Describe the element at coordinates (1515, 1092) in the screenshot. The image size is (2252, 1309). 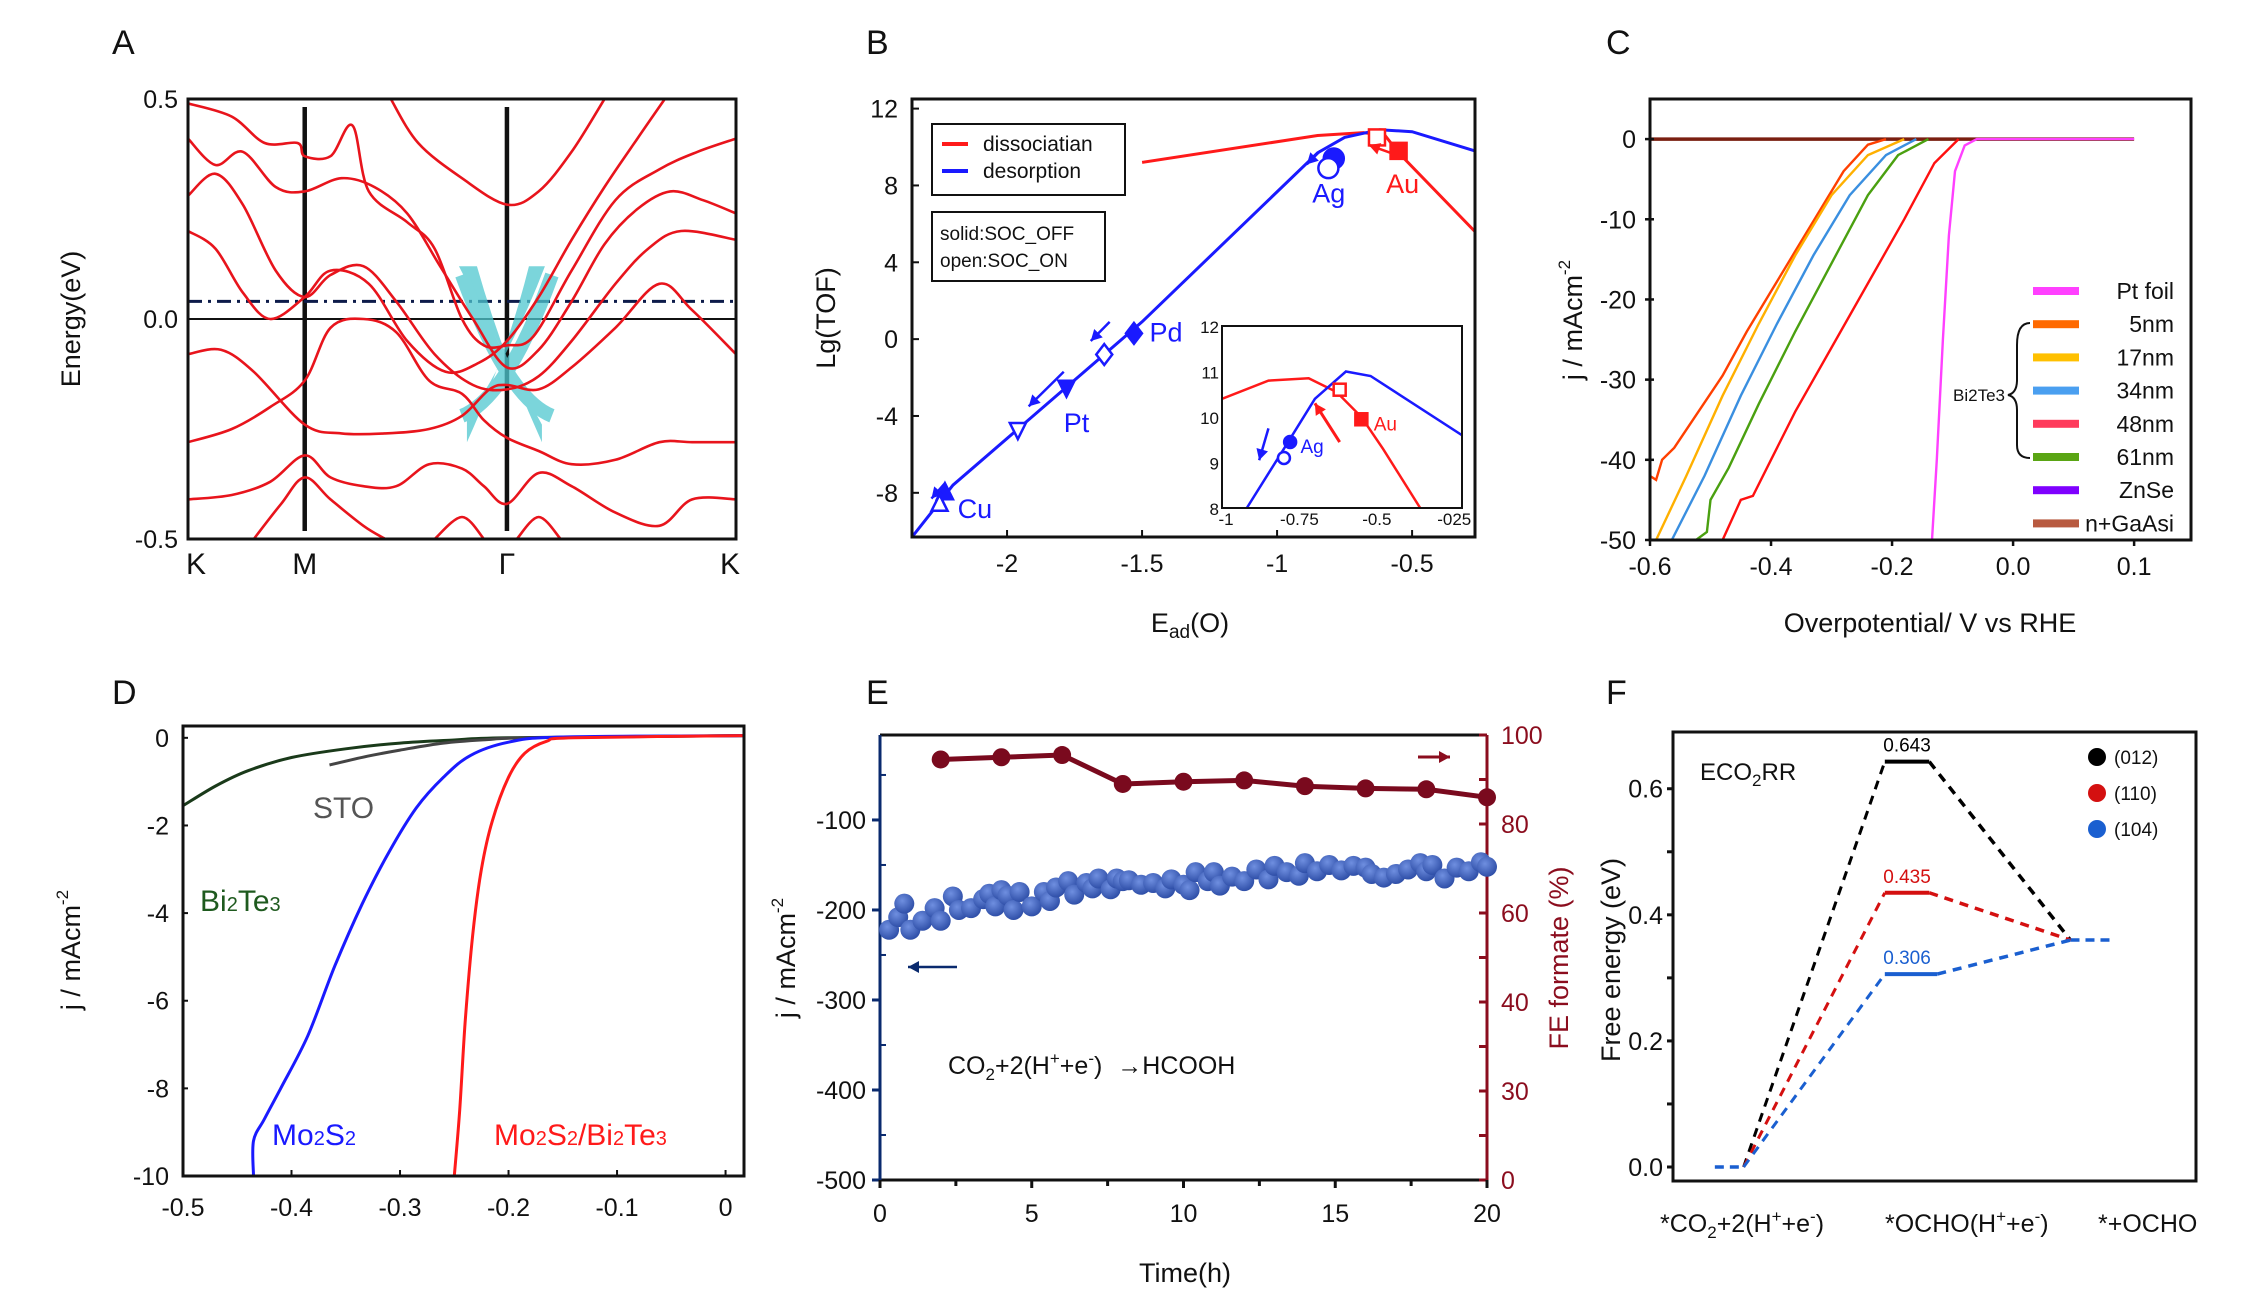
I see `right-y-tick-label: 30` at that location.